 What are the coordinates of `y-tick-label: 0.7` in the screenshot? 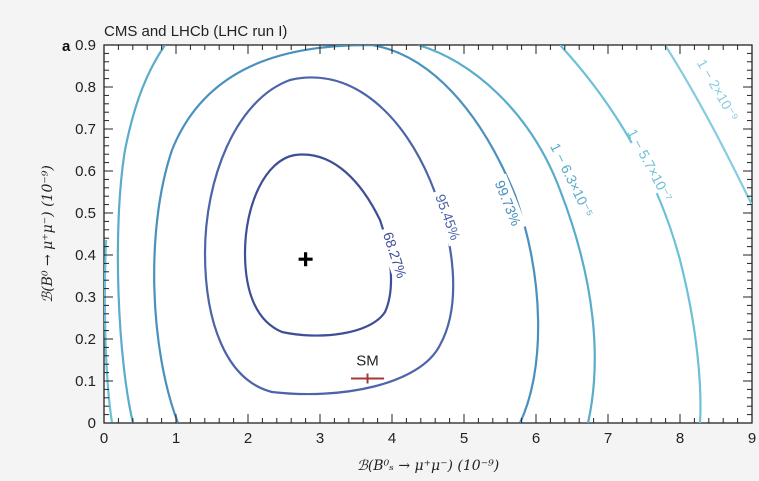 It's located at (85, 129).